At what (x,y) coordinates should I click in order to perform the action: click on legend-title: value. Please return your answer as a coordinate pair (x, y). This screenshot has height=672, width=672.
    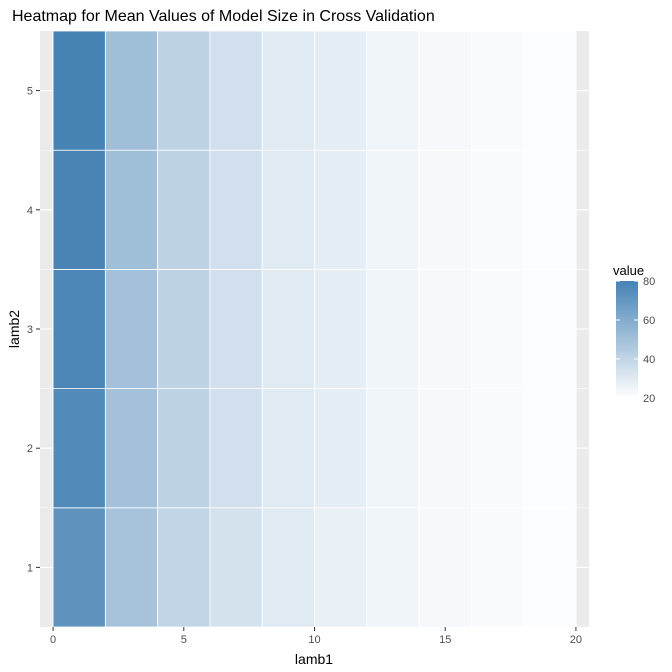
    Looking at the image, I should click on (628, 270).